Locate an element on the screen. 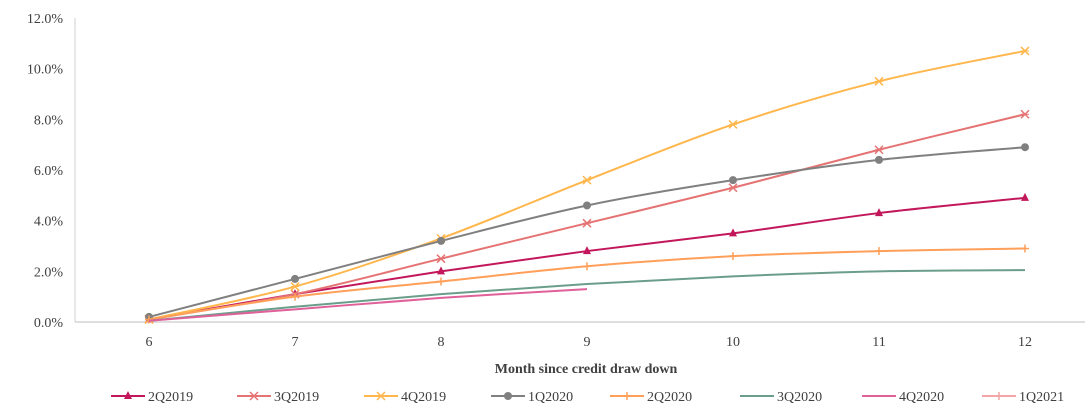 The width and height of the screenshot is (1088, 409). y-tick-label: 10.0% is located at coordinates (45, 70).